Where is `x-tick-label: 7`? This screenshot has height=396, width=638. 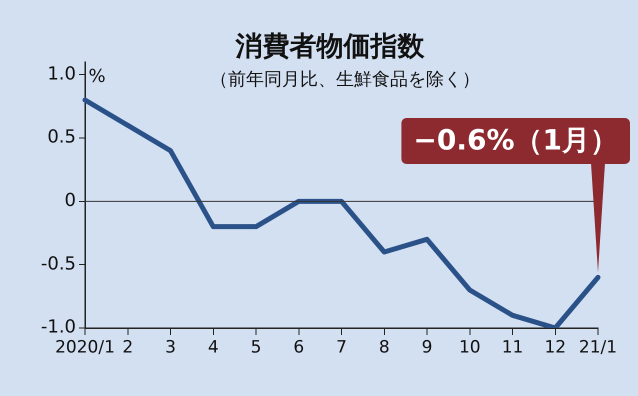 x-tick-label: 7 is located at coordinates (341, 348).